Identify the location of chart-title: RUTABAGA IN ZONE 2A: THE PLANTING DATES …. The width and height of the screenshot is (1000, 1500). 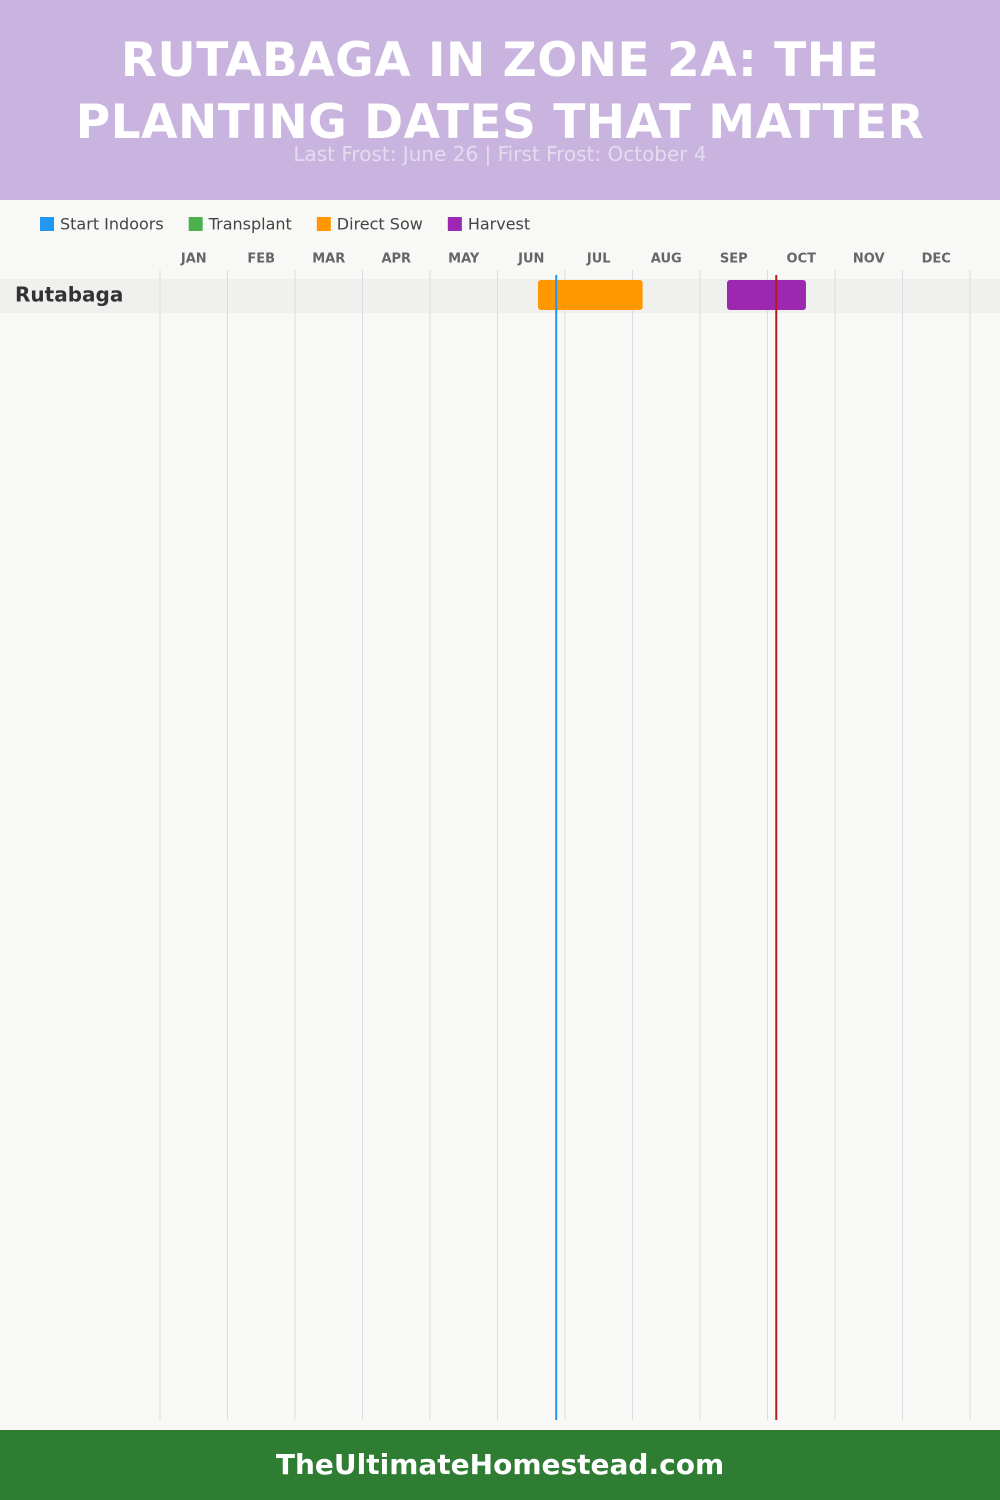
(500, 91).